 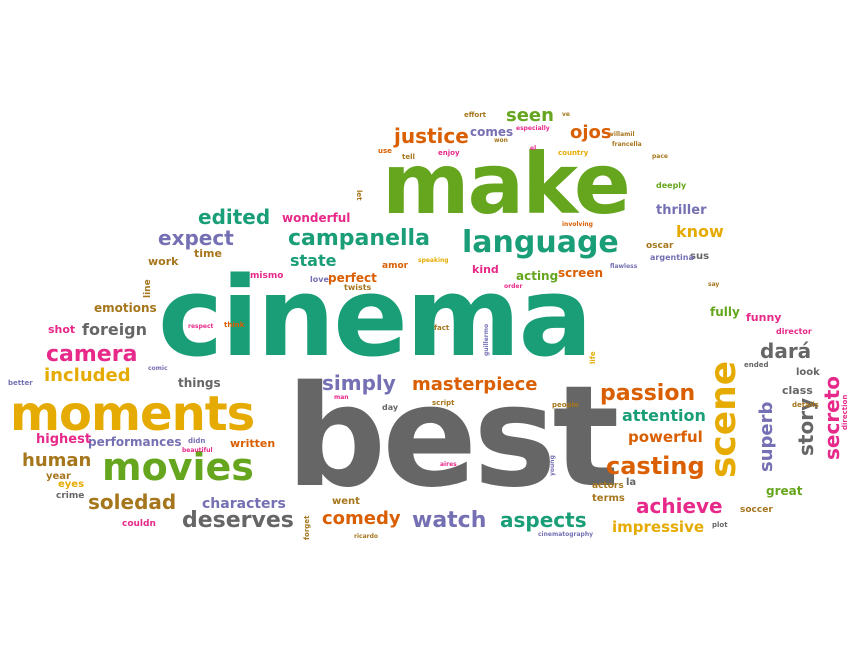 I want to click on word-scene: scene, so click(x=723, y=419).